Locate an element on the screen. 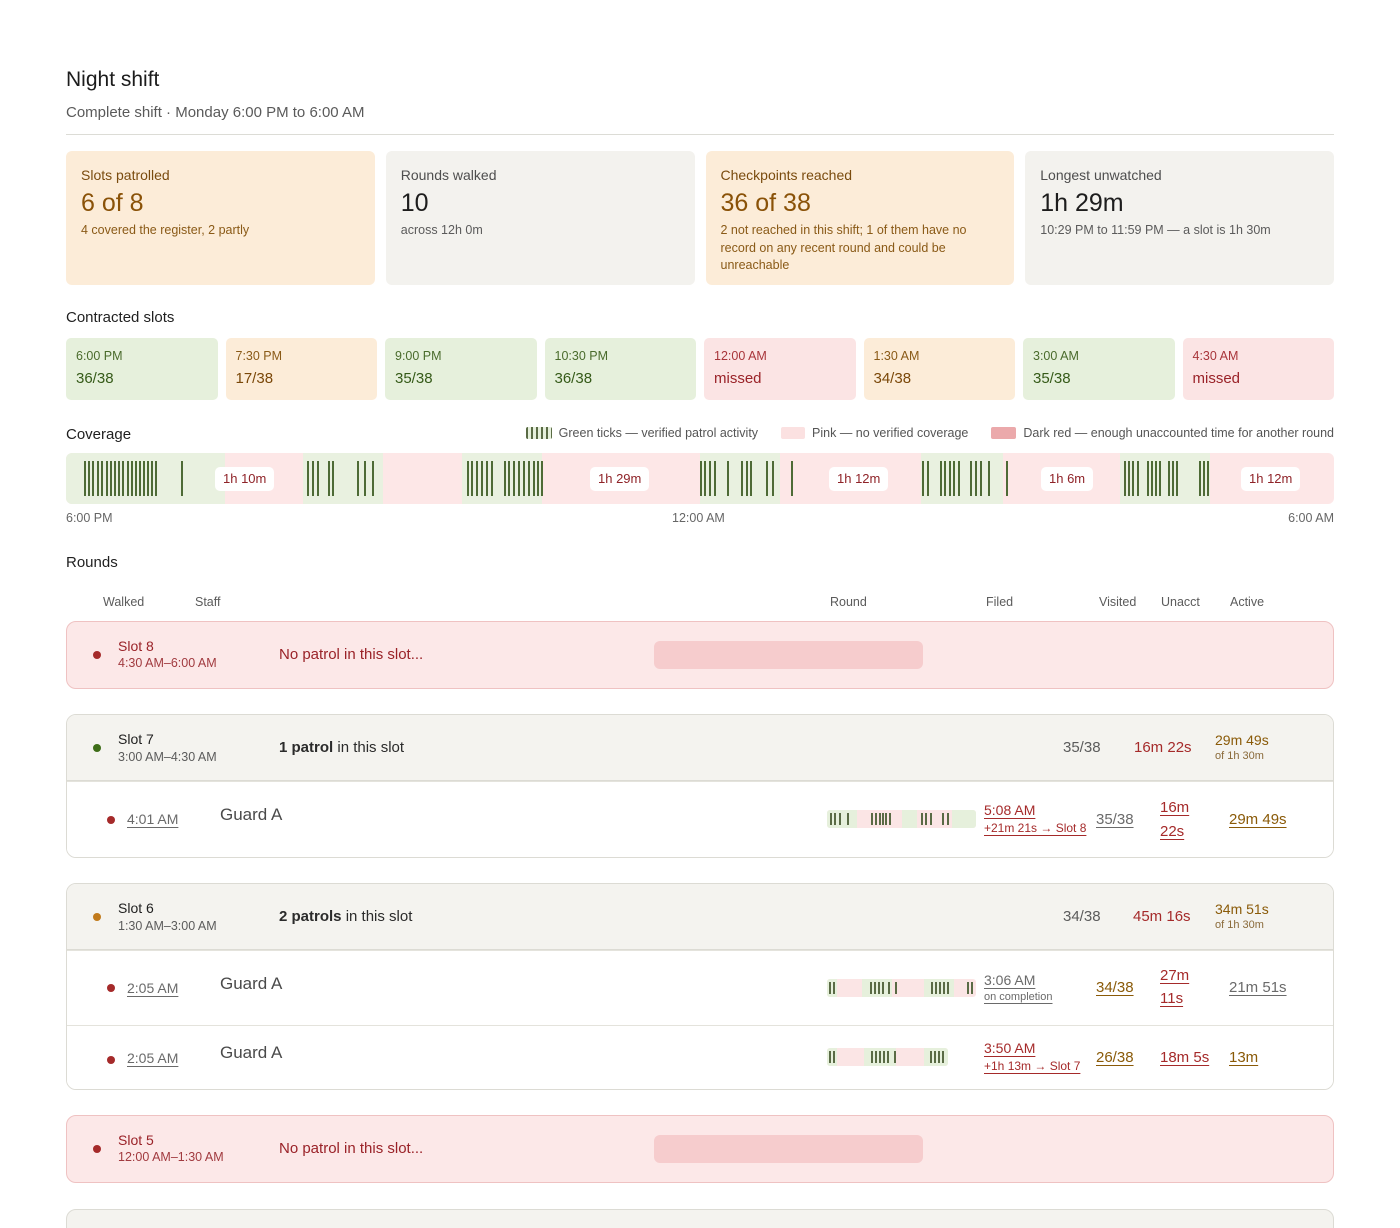  filed-link: 3:50 AM is located at coordinates (1010, 1048).